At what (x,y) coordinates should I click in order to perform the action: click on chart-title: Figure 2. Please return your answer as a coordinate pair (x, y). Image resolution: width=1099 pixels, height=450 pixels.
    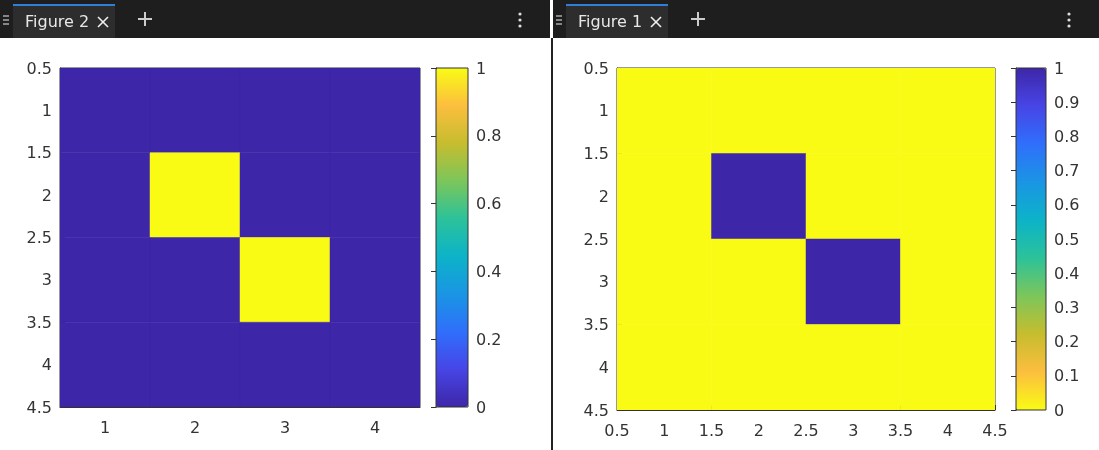
    Looking at the image, I should click on (57, 22).